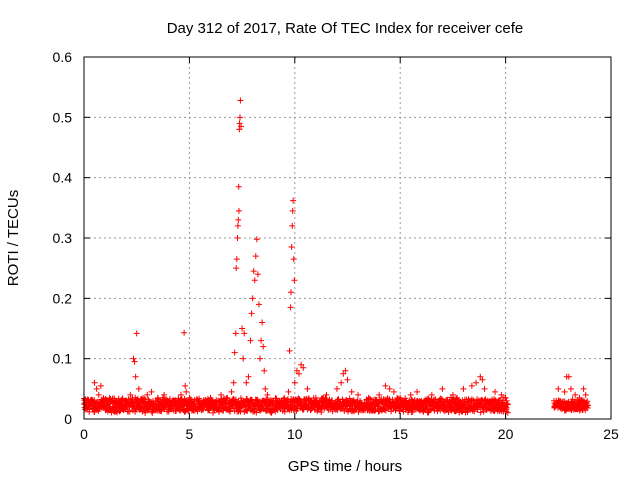  Describe the element at coordinates (63, 238) in the screenshot. I see `y-tick-label: 0.3` at that location.